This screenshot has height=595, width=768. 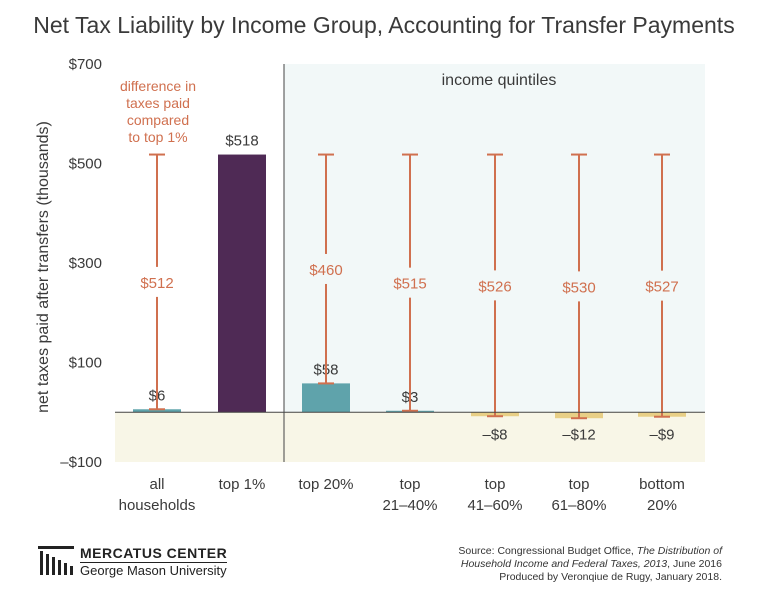 I want to click on difference-label: $526, so click(x=494, y=286).